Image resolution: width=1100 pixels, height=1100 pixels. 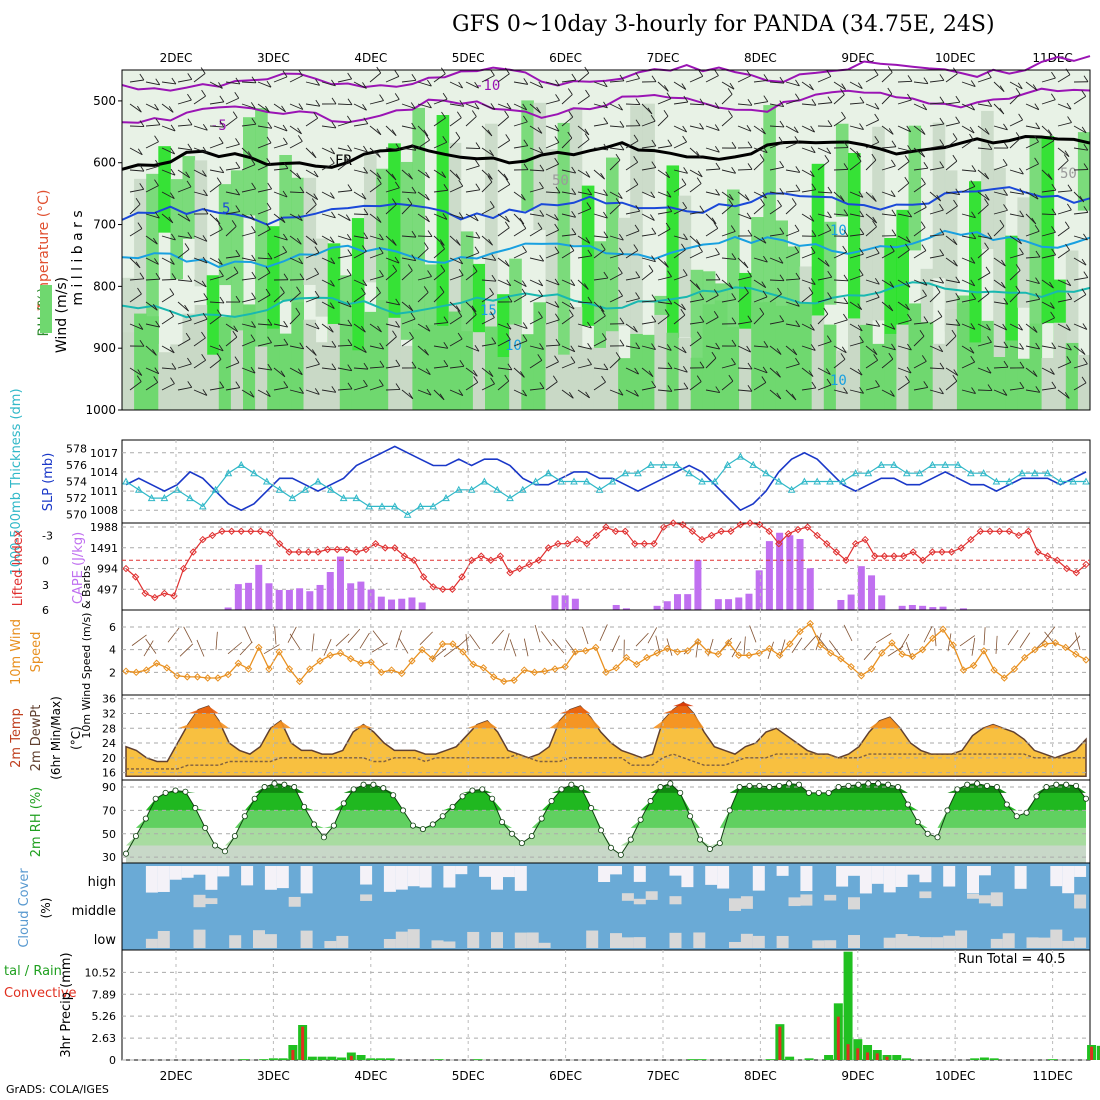 I want to click on isotherm-label: -10, so click(x=487, y=86).